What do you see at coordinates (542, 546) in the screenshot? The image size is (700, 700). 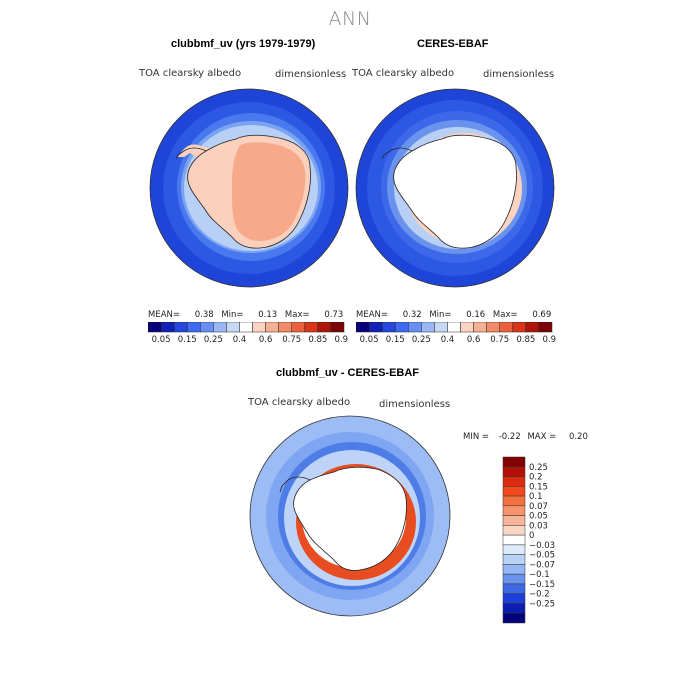 I see `diff-colorbar-tick-label: −0.03` at bounding box center [542, 546].